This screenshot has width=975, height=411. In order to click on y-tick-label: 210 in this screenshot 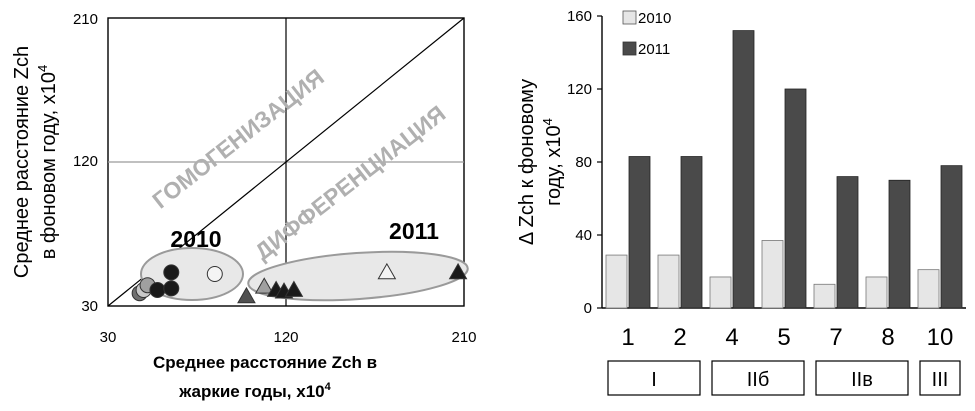, I will do `click(85, 19)`.